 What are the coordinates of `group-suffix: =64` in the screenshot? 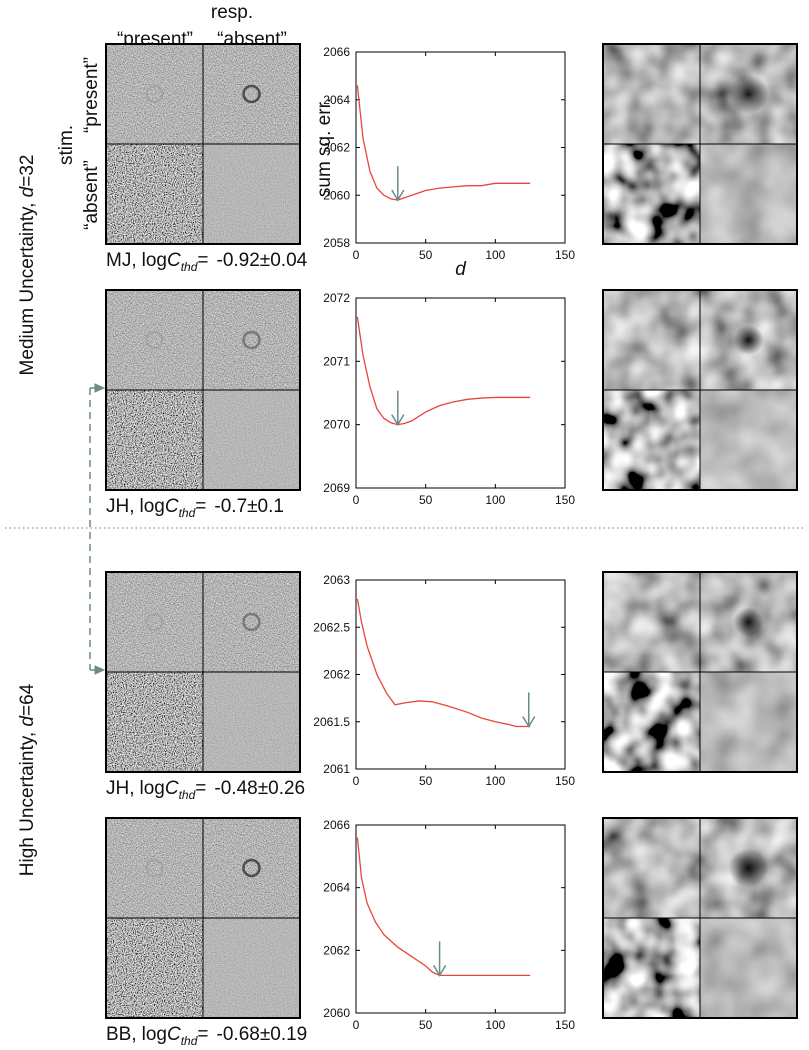 It's located at (27, 699).